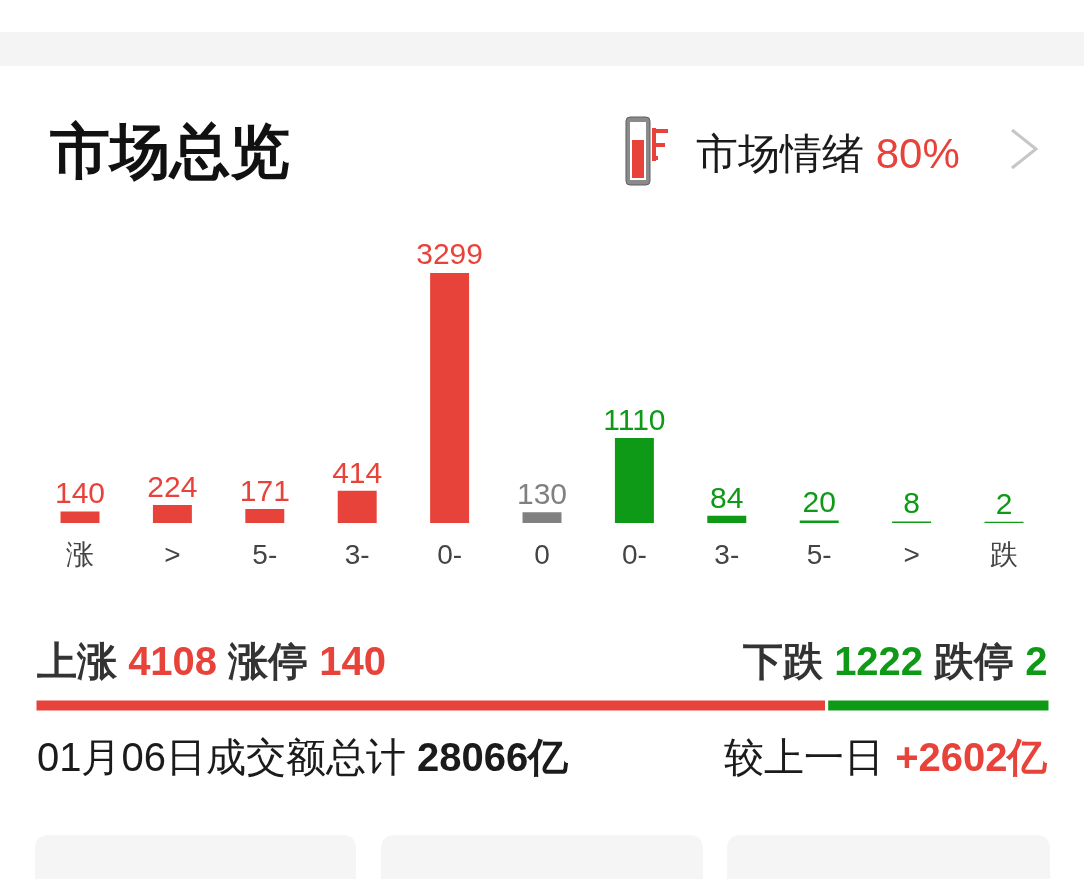  I want to click on data-label: 2, so click(1004, 503).